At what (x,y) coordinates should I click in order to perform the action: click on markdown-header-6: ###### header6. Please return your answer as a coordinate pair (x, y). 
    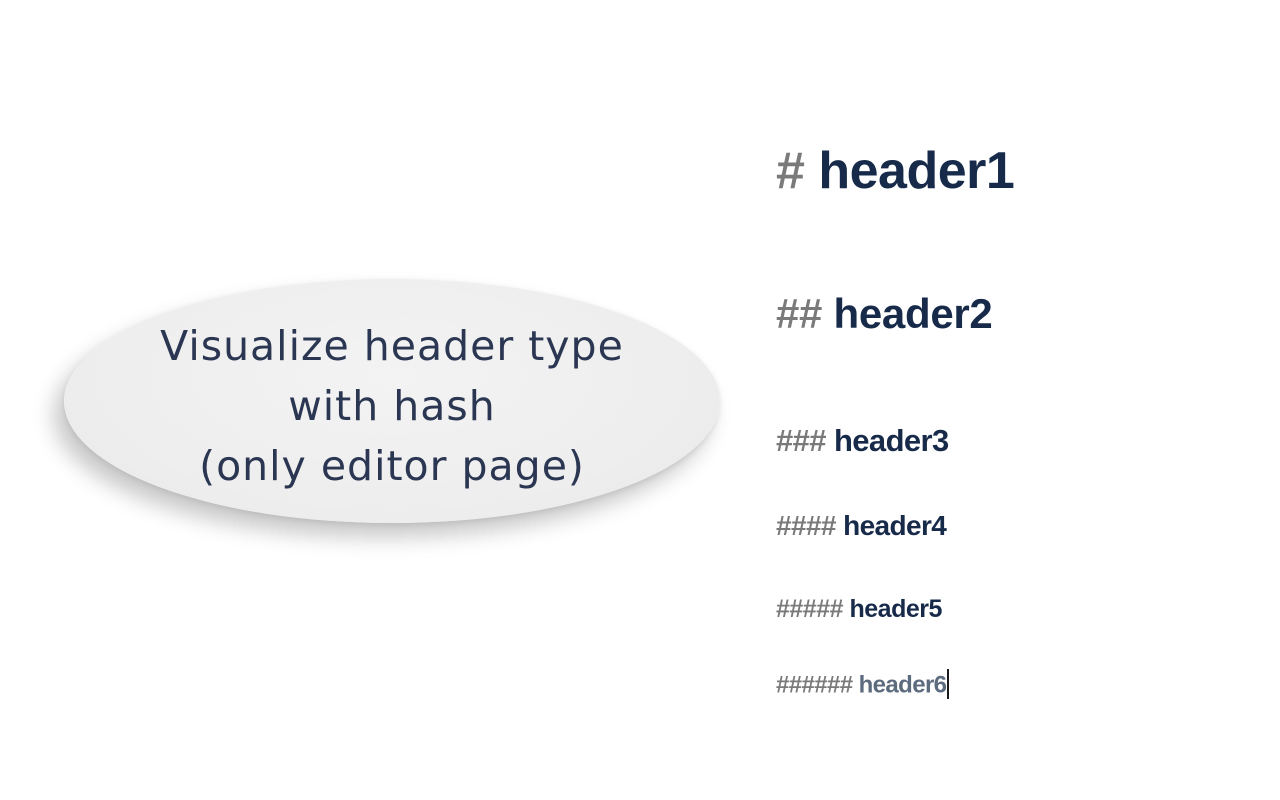
    Looking at the image, I should click on (863, 685).